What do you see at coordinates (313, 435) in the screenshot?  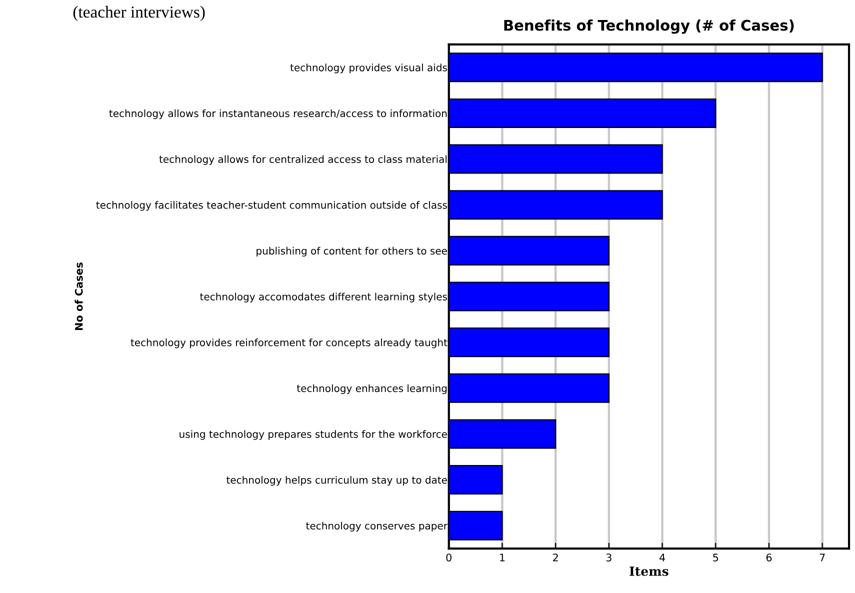 I see `y-tick-label: using technology prepares students for the workforce` at bounding box center [313, 435].